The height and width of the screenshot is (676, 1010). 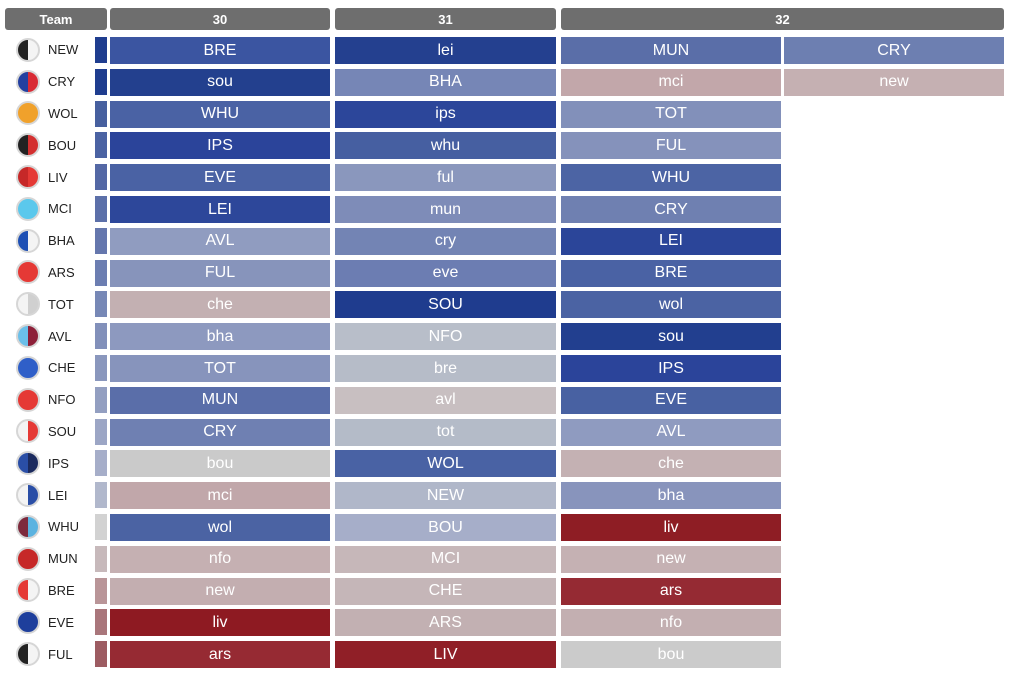 I want to click on fixture-cell: sou, so click(x=220, y=82).